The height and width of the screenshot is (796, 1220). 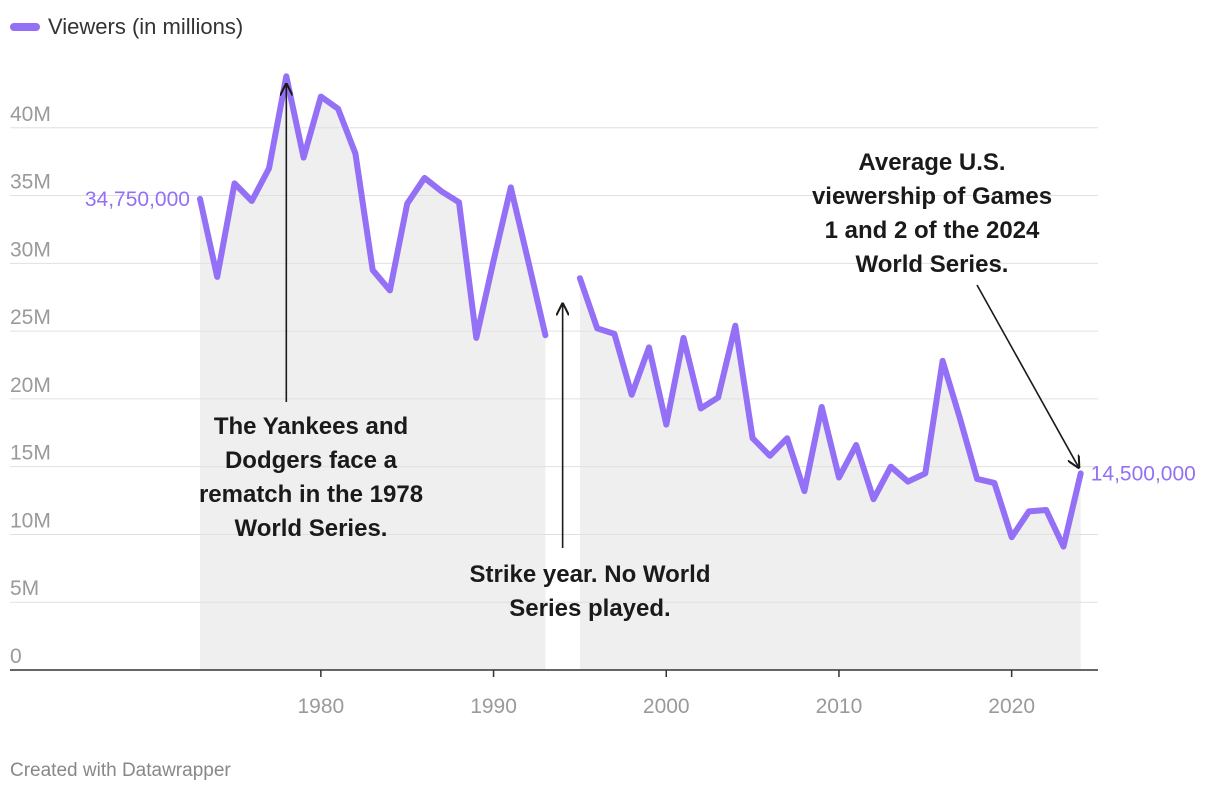 What do you see at coordinates (545, 335) in the screenshot?
I see `data-point-1993` at bounding box center [545, 335].